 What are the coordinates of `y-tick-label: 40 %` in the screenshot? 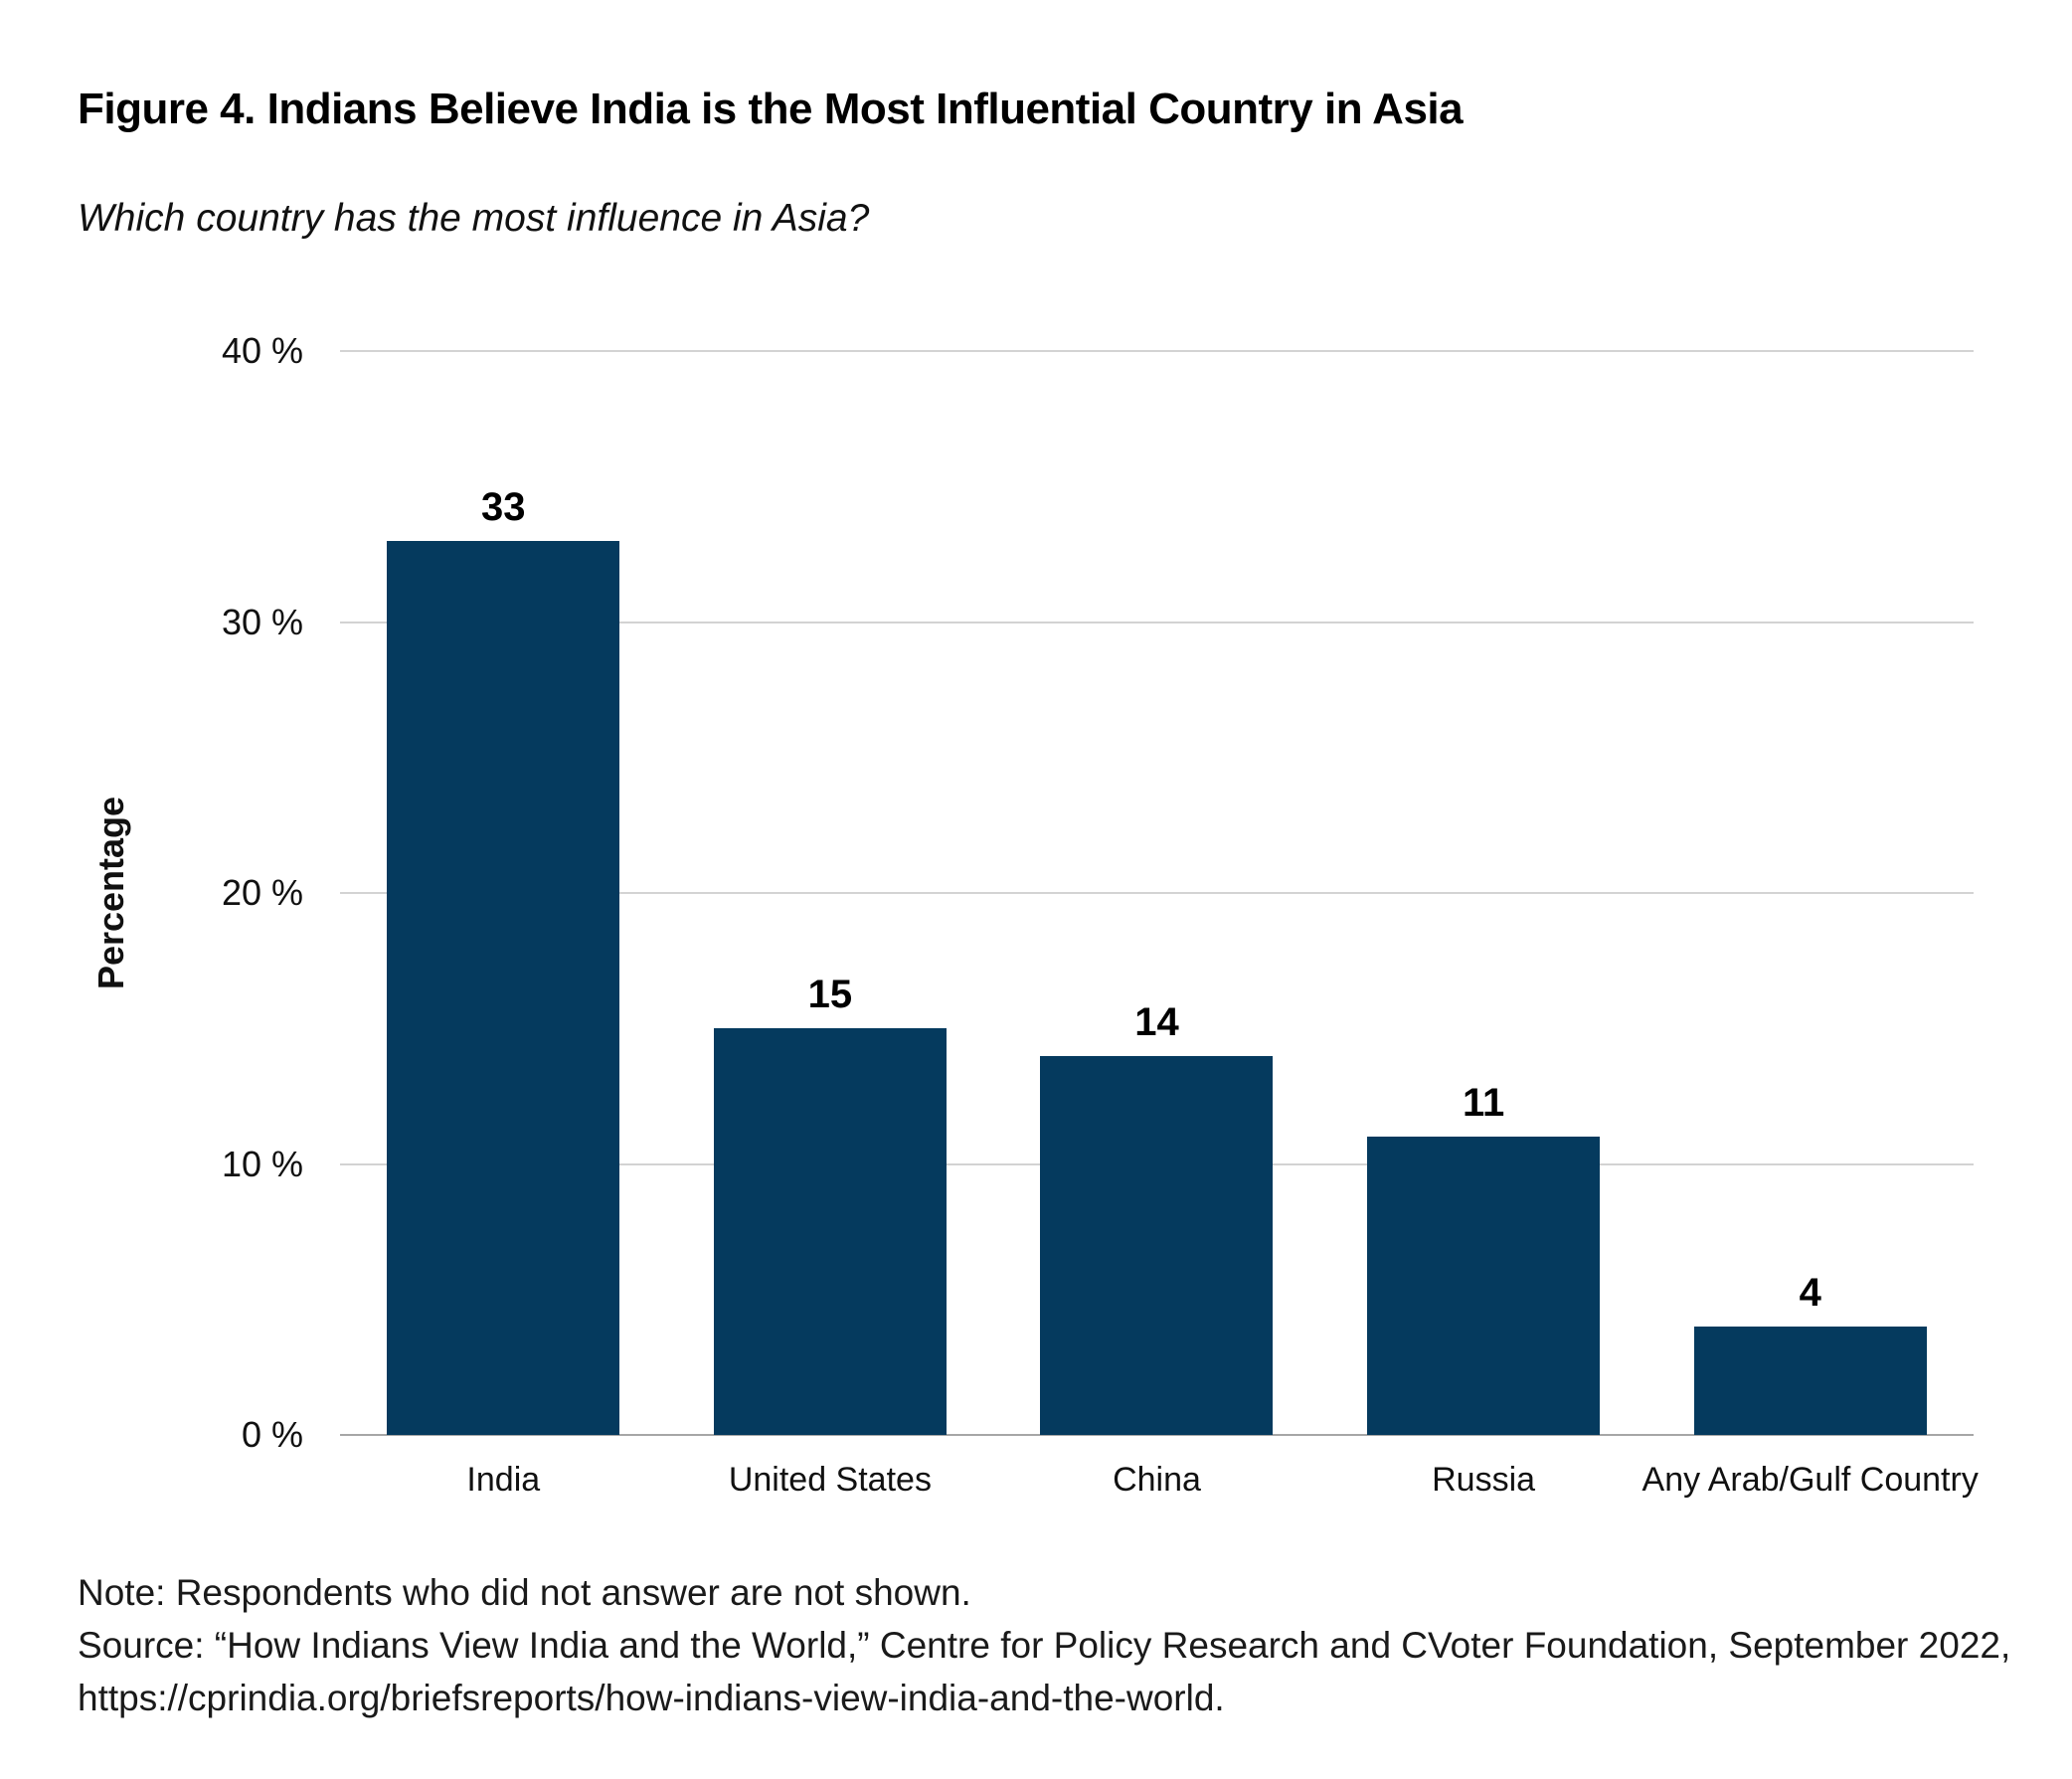 It's located at (262, 350).